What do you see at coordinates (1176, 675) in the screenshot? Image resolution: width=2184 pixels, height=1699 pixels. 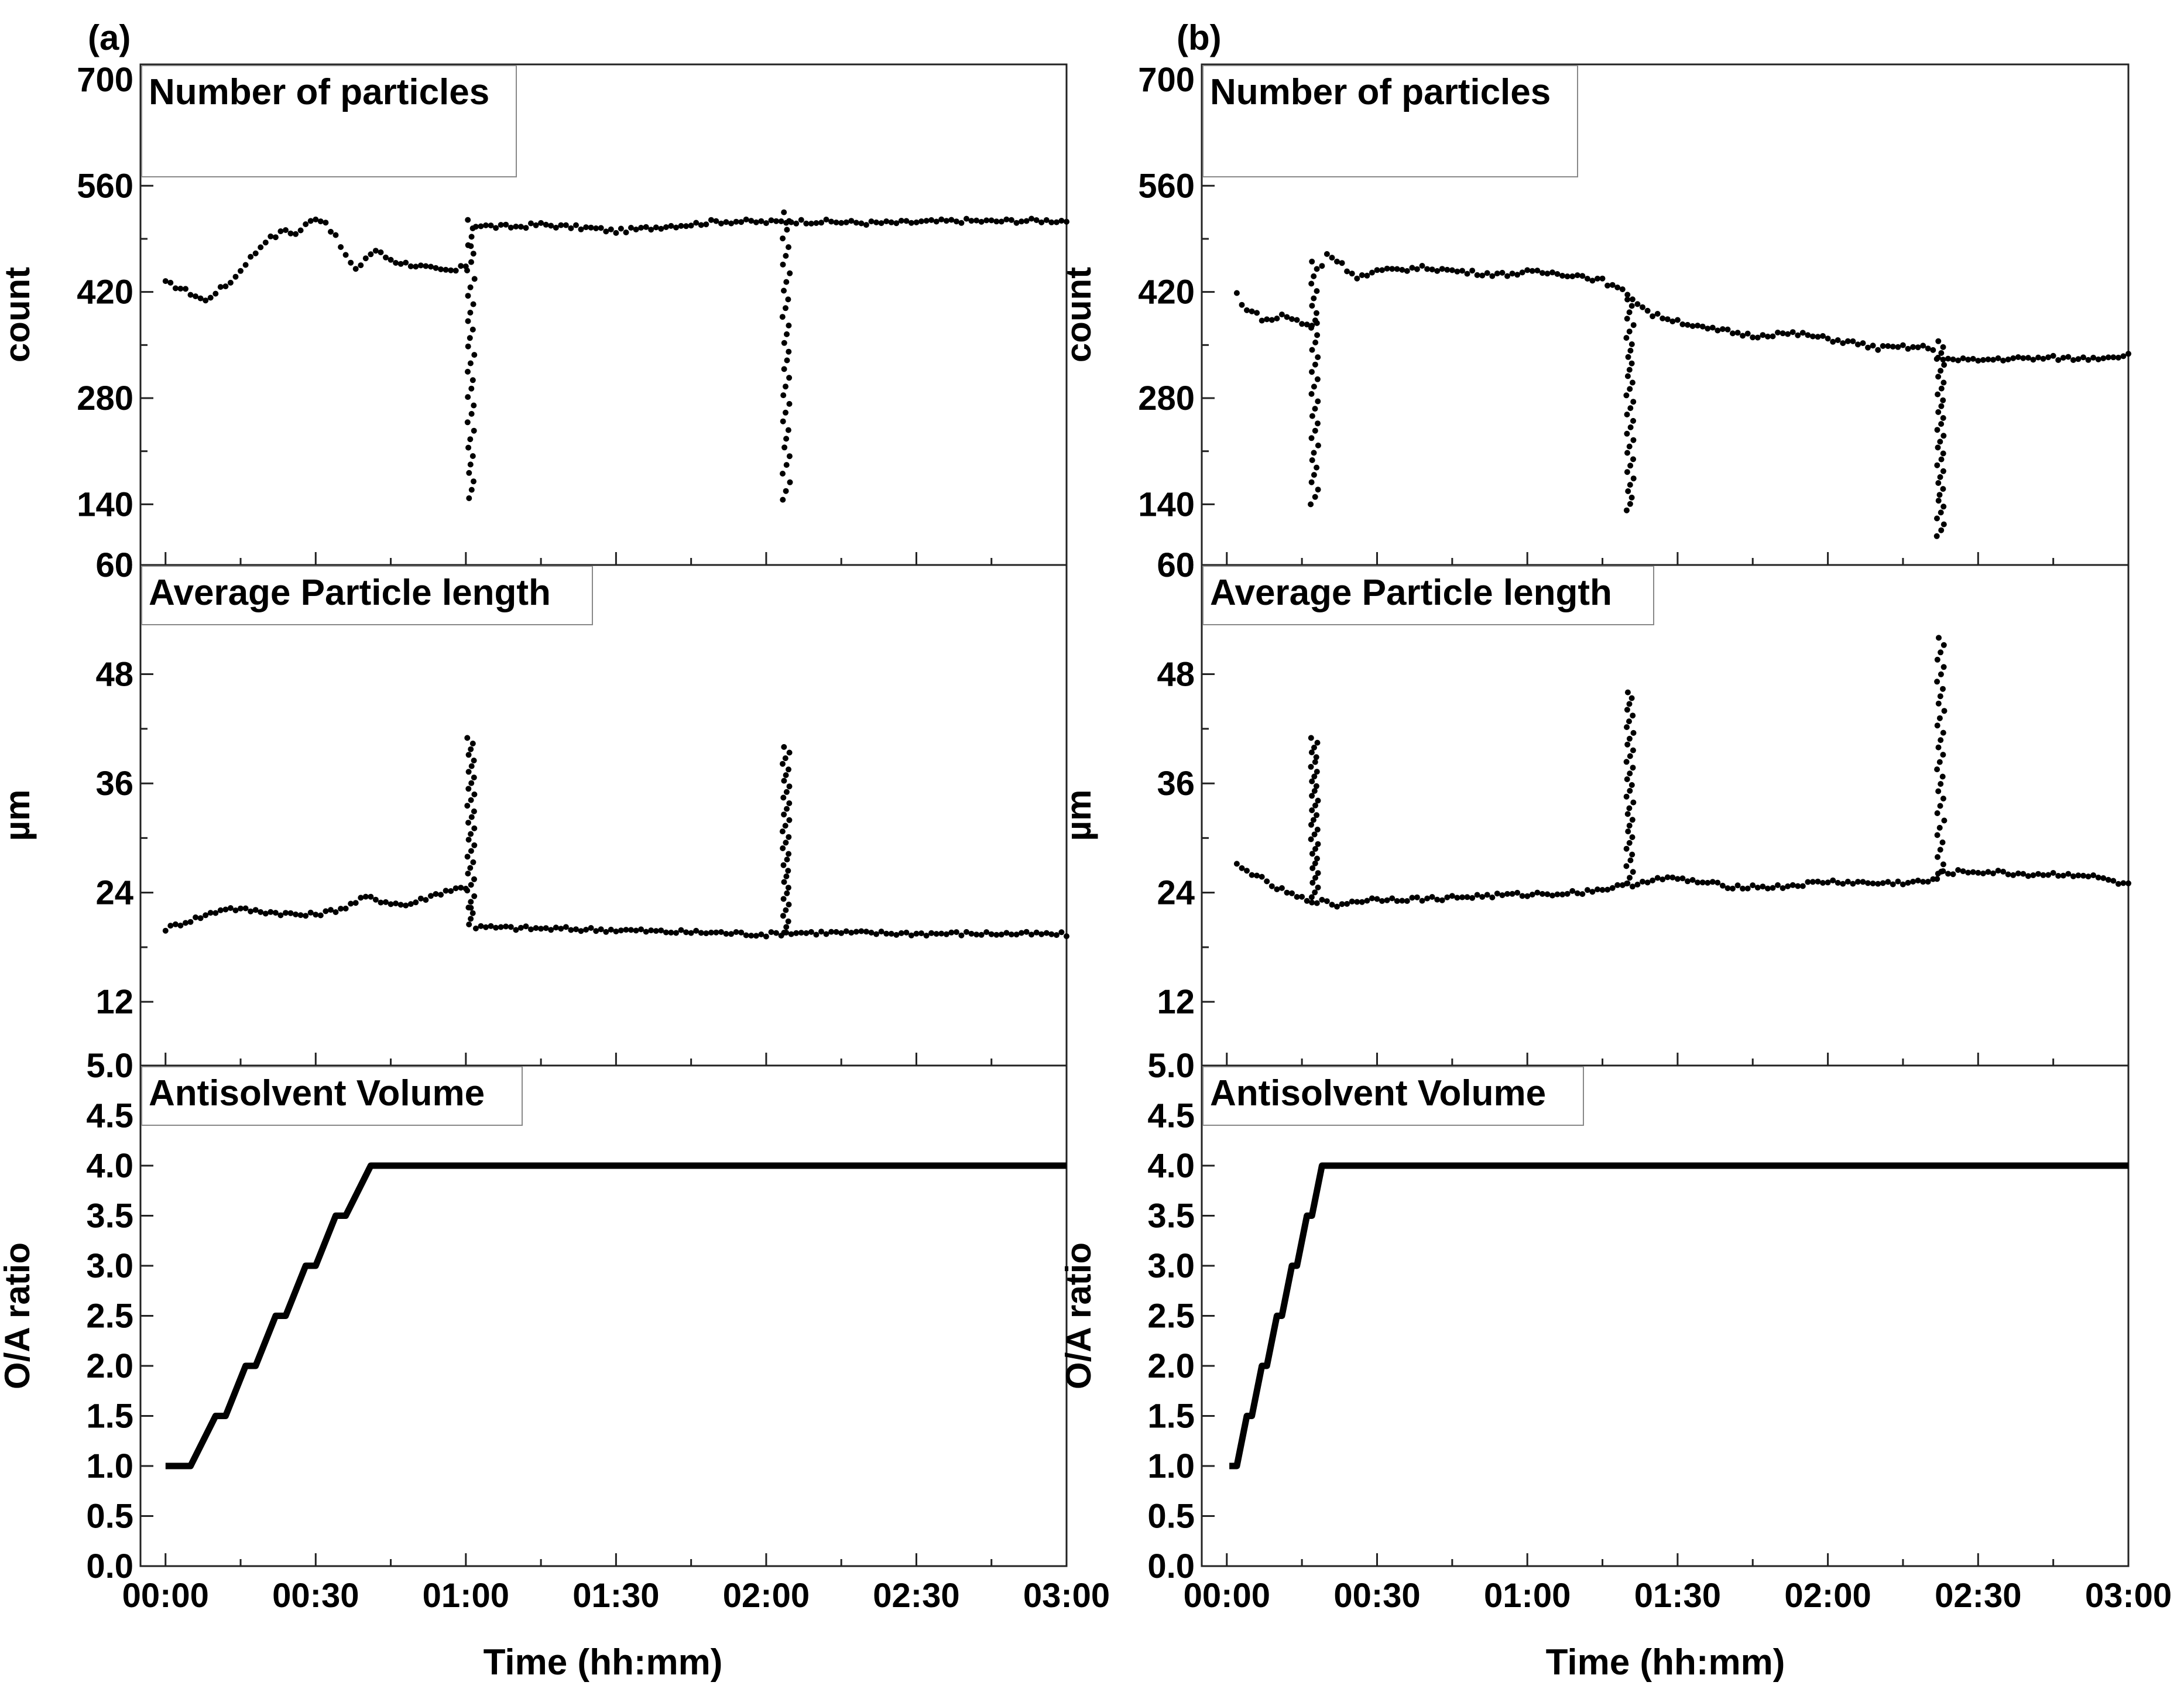 I see `y-tick-label-b-average-particle-length: 48` at bounding box center [1176, 675].